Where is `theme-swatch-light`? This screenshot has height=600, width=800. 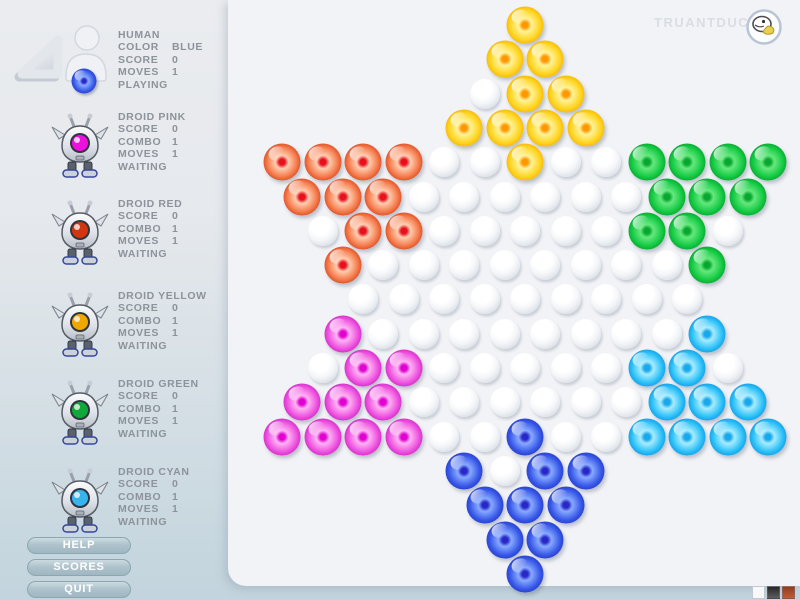
theme-swatch-light is located at coordinates (758, 592).